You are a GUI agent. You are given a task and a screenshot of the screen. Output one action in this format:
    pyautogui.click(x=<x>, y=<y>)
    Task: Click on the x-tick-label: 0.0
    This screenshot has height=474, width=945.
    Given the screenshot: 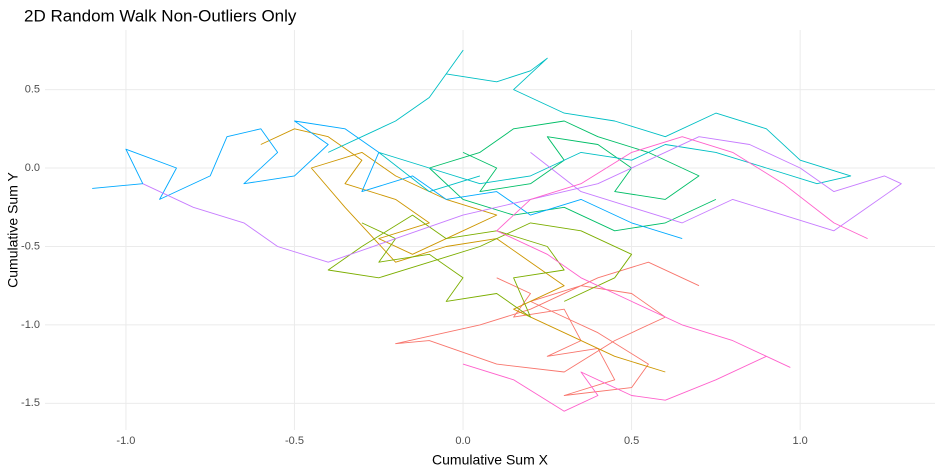 What is the action you would take?
    pyautogui.click(x=462, y=441)
    